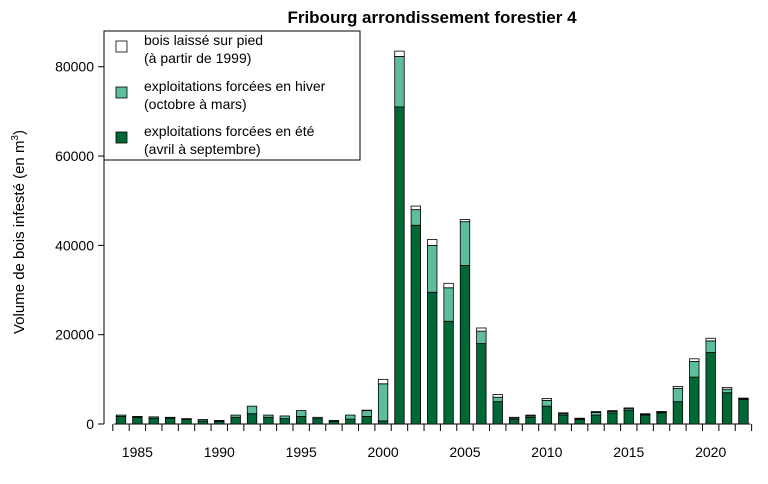 The width and height of the screenshot is (768, 484). What do you see at coordinates (383, 422) in the screenshot?
I see `bar-segment-2000-s0` at bounding box center [383, 422].